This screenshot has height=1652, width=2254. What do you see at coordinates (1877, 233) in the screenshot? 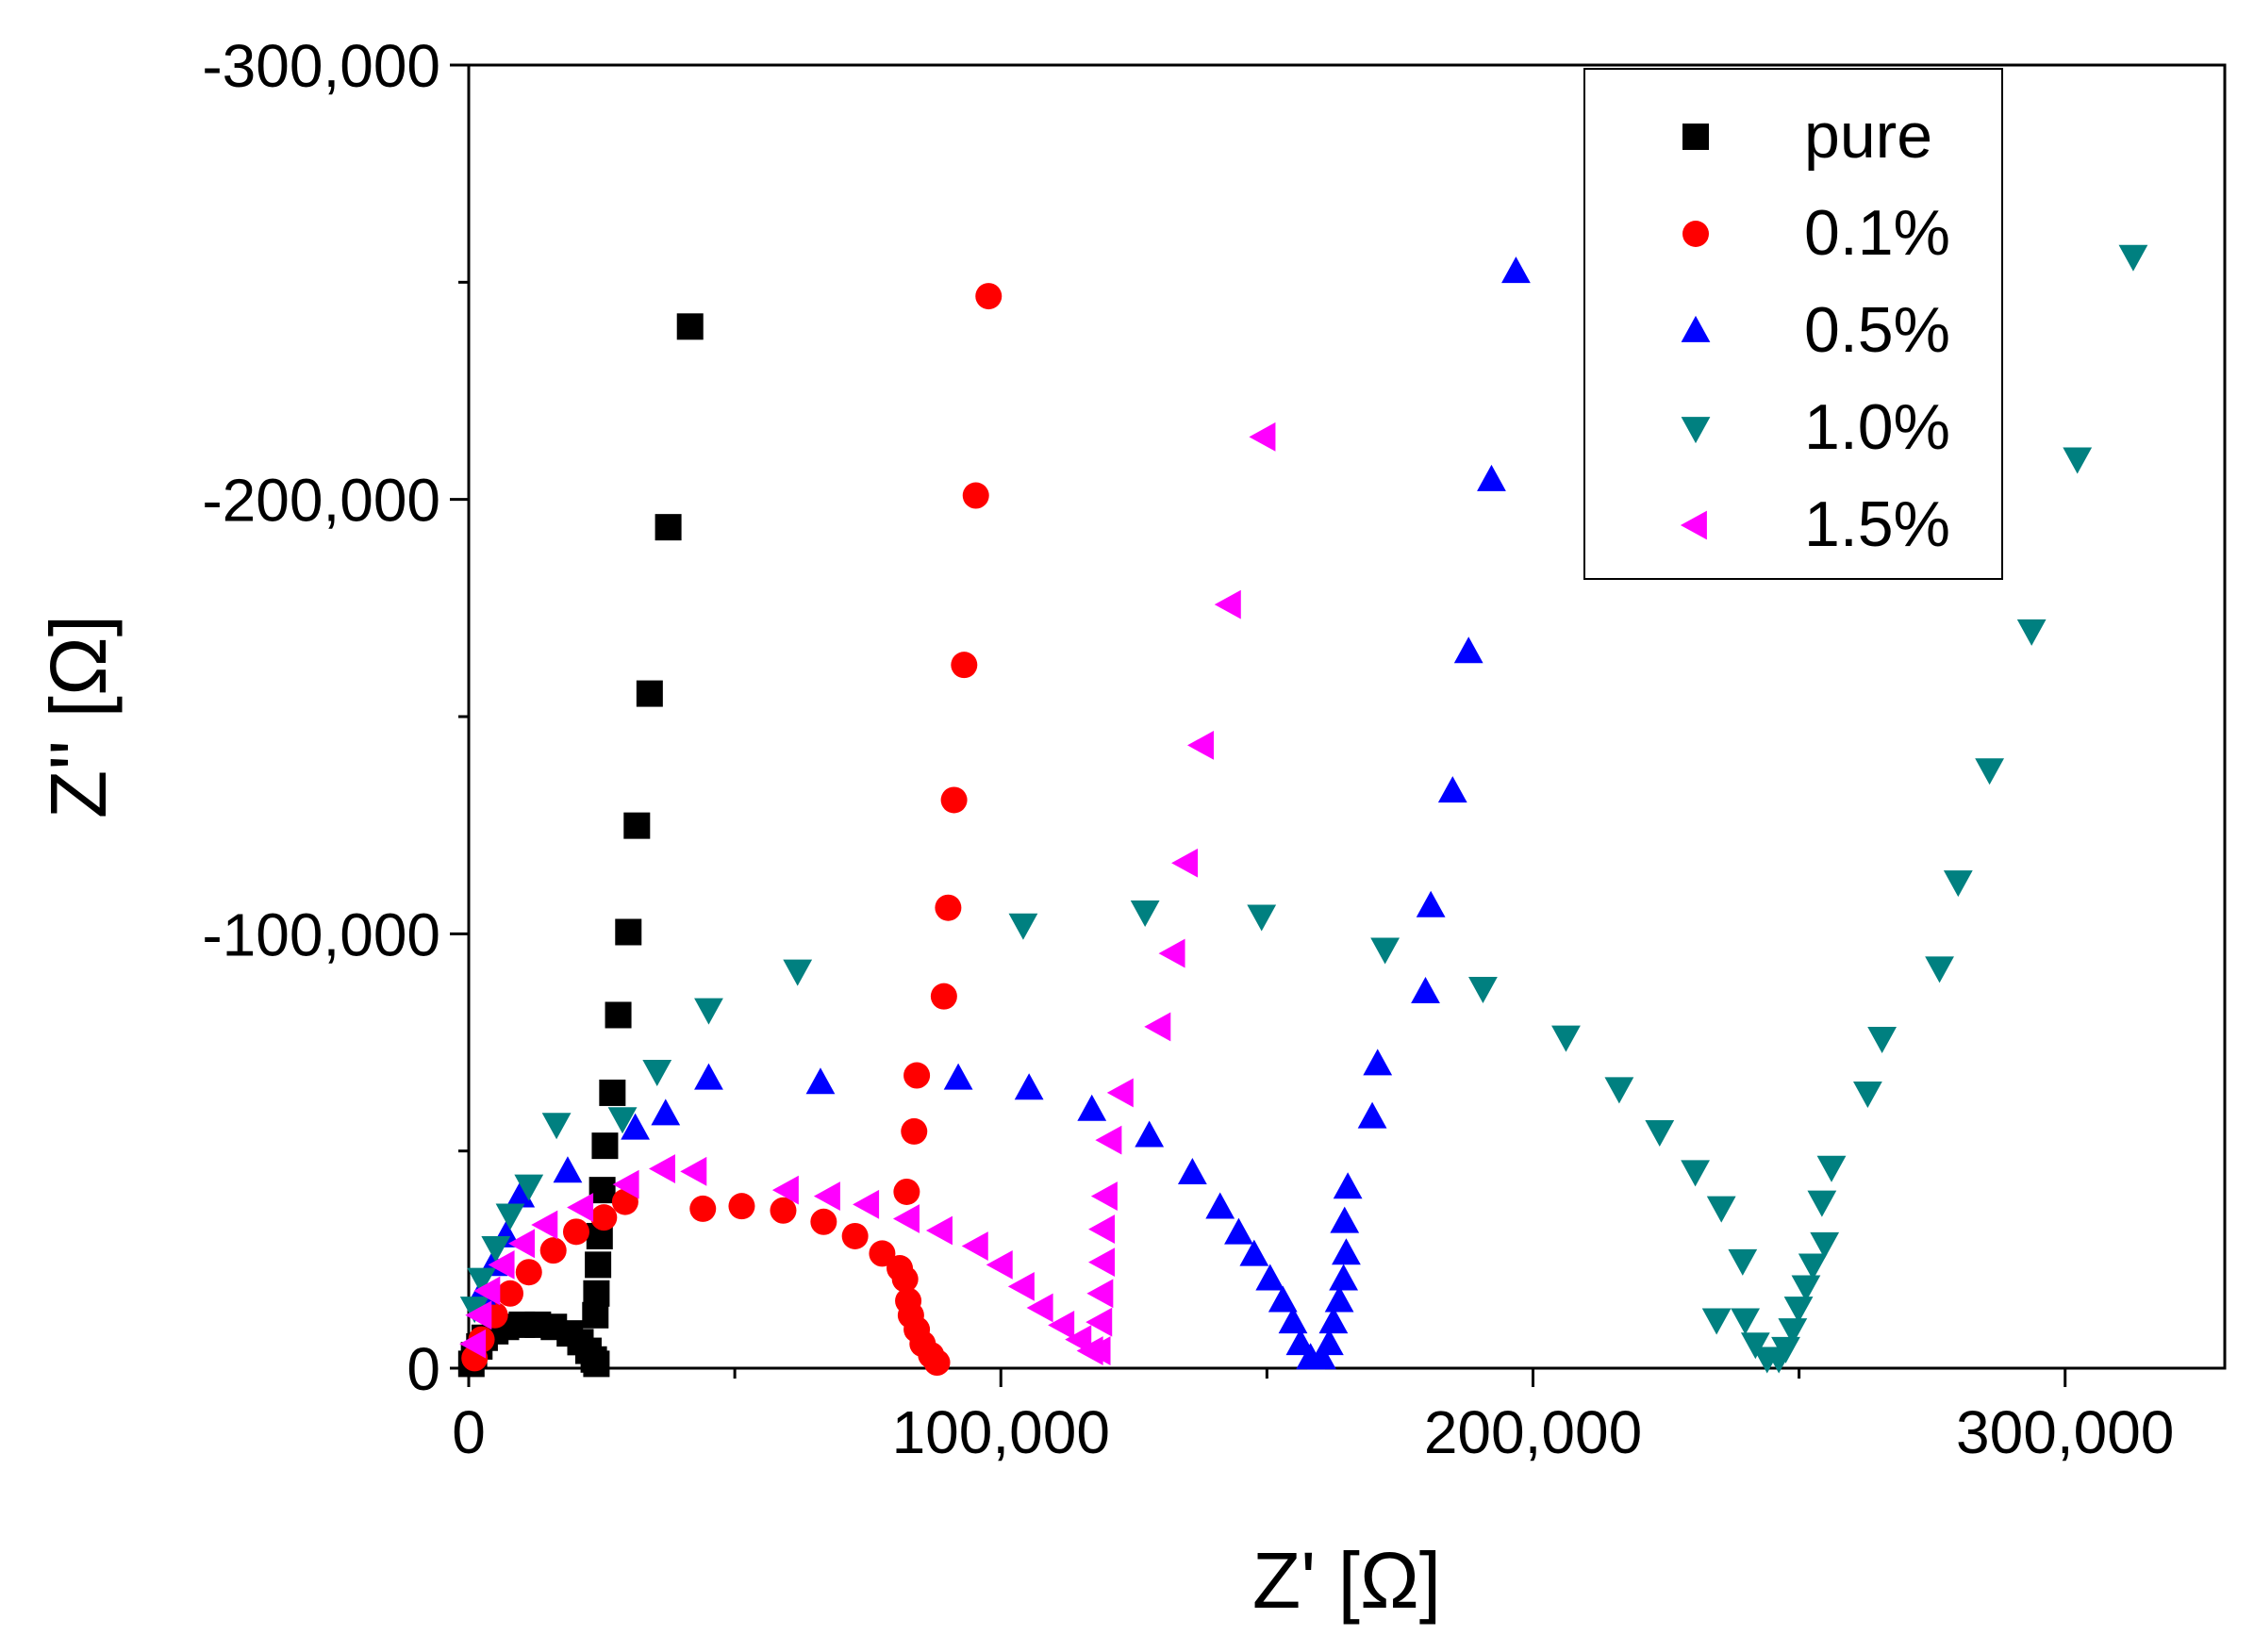
I see `legend-label: 0.1%` at bounding box center [1877, 233].